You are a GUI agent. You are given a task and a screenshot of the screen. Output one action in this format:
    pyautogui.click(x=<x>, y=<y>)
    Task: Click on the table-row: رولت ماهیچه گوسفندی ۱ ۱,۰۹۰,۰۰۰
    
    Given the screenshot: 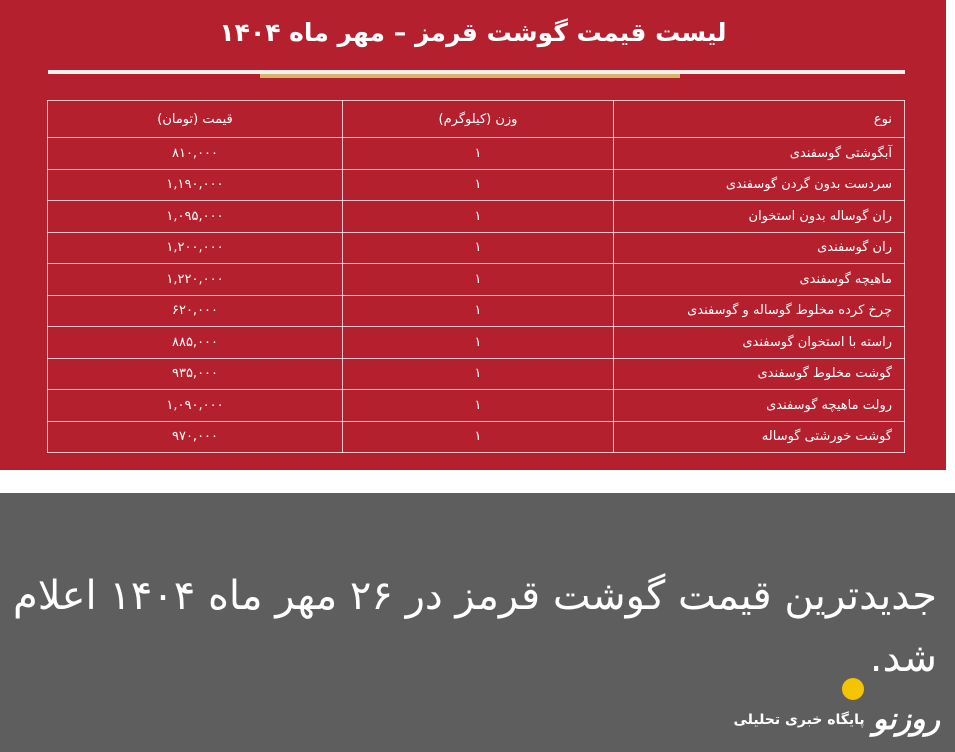 What is the action you would take?
    pyautogui.click(x=476, y=405)
    